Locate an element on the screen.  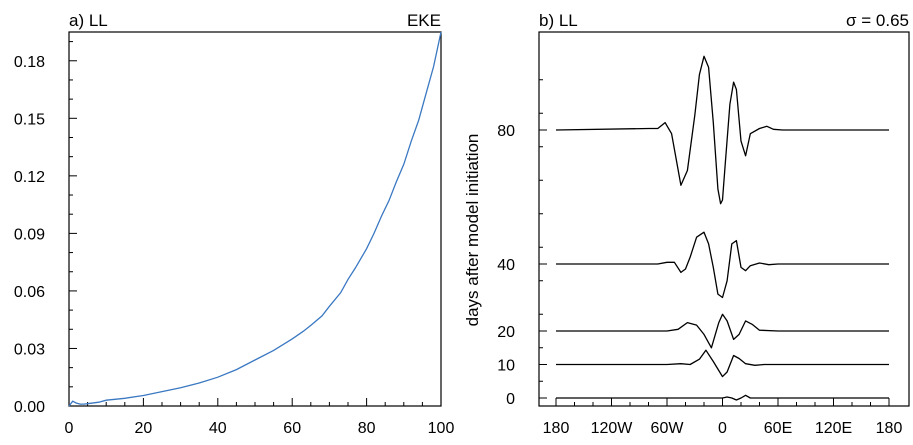
lon-tick-label: 60W is located at coordinates (668, 428).